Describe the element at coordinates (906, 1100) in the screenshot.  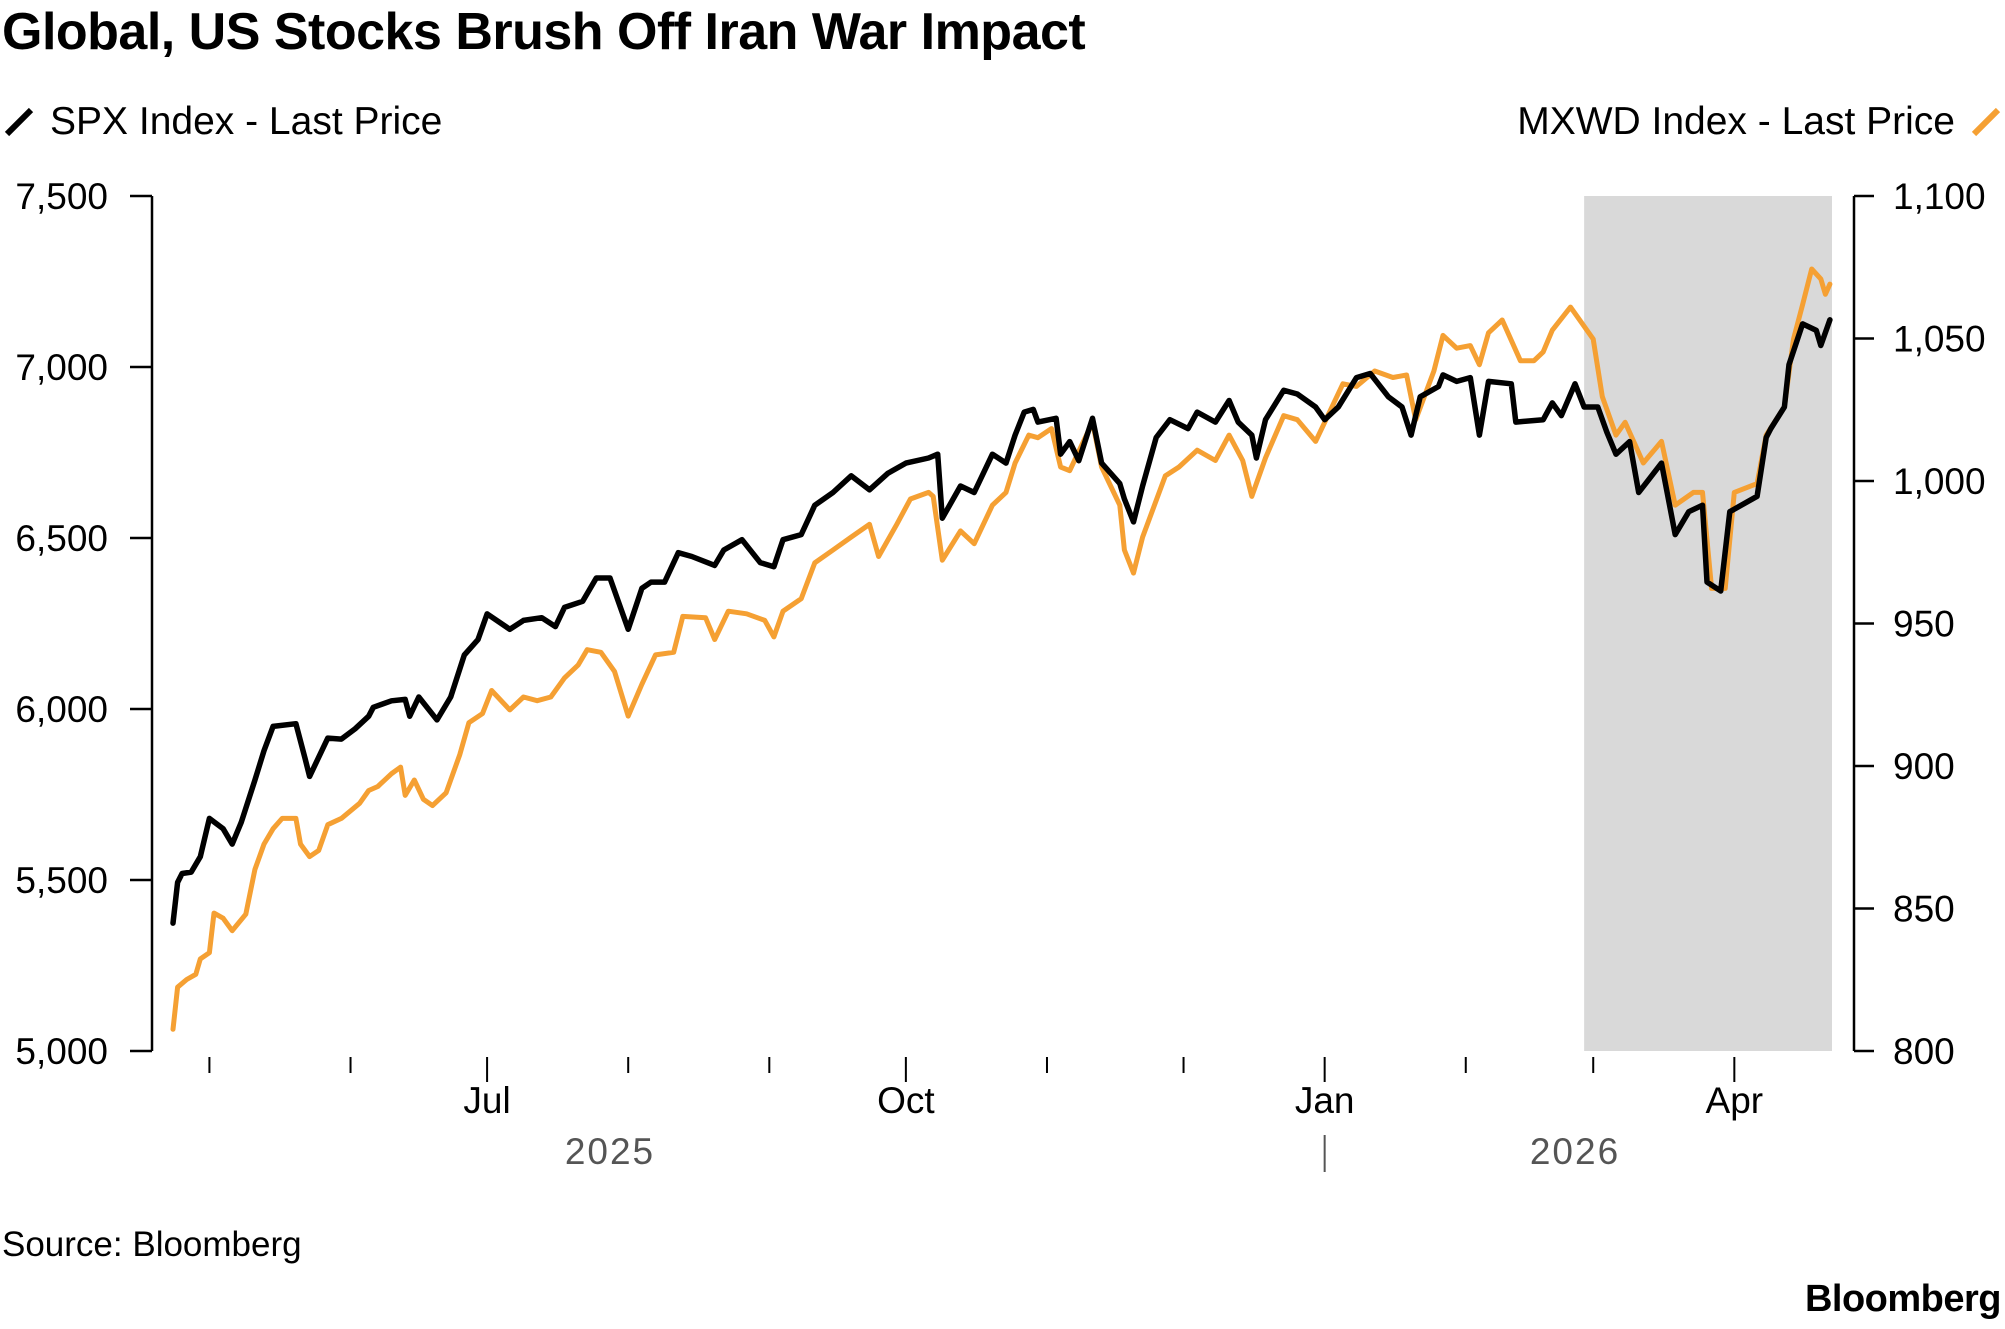
I see `x-axis-tick-label: Oct` at that location.